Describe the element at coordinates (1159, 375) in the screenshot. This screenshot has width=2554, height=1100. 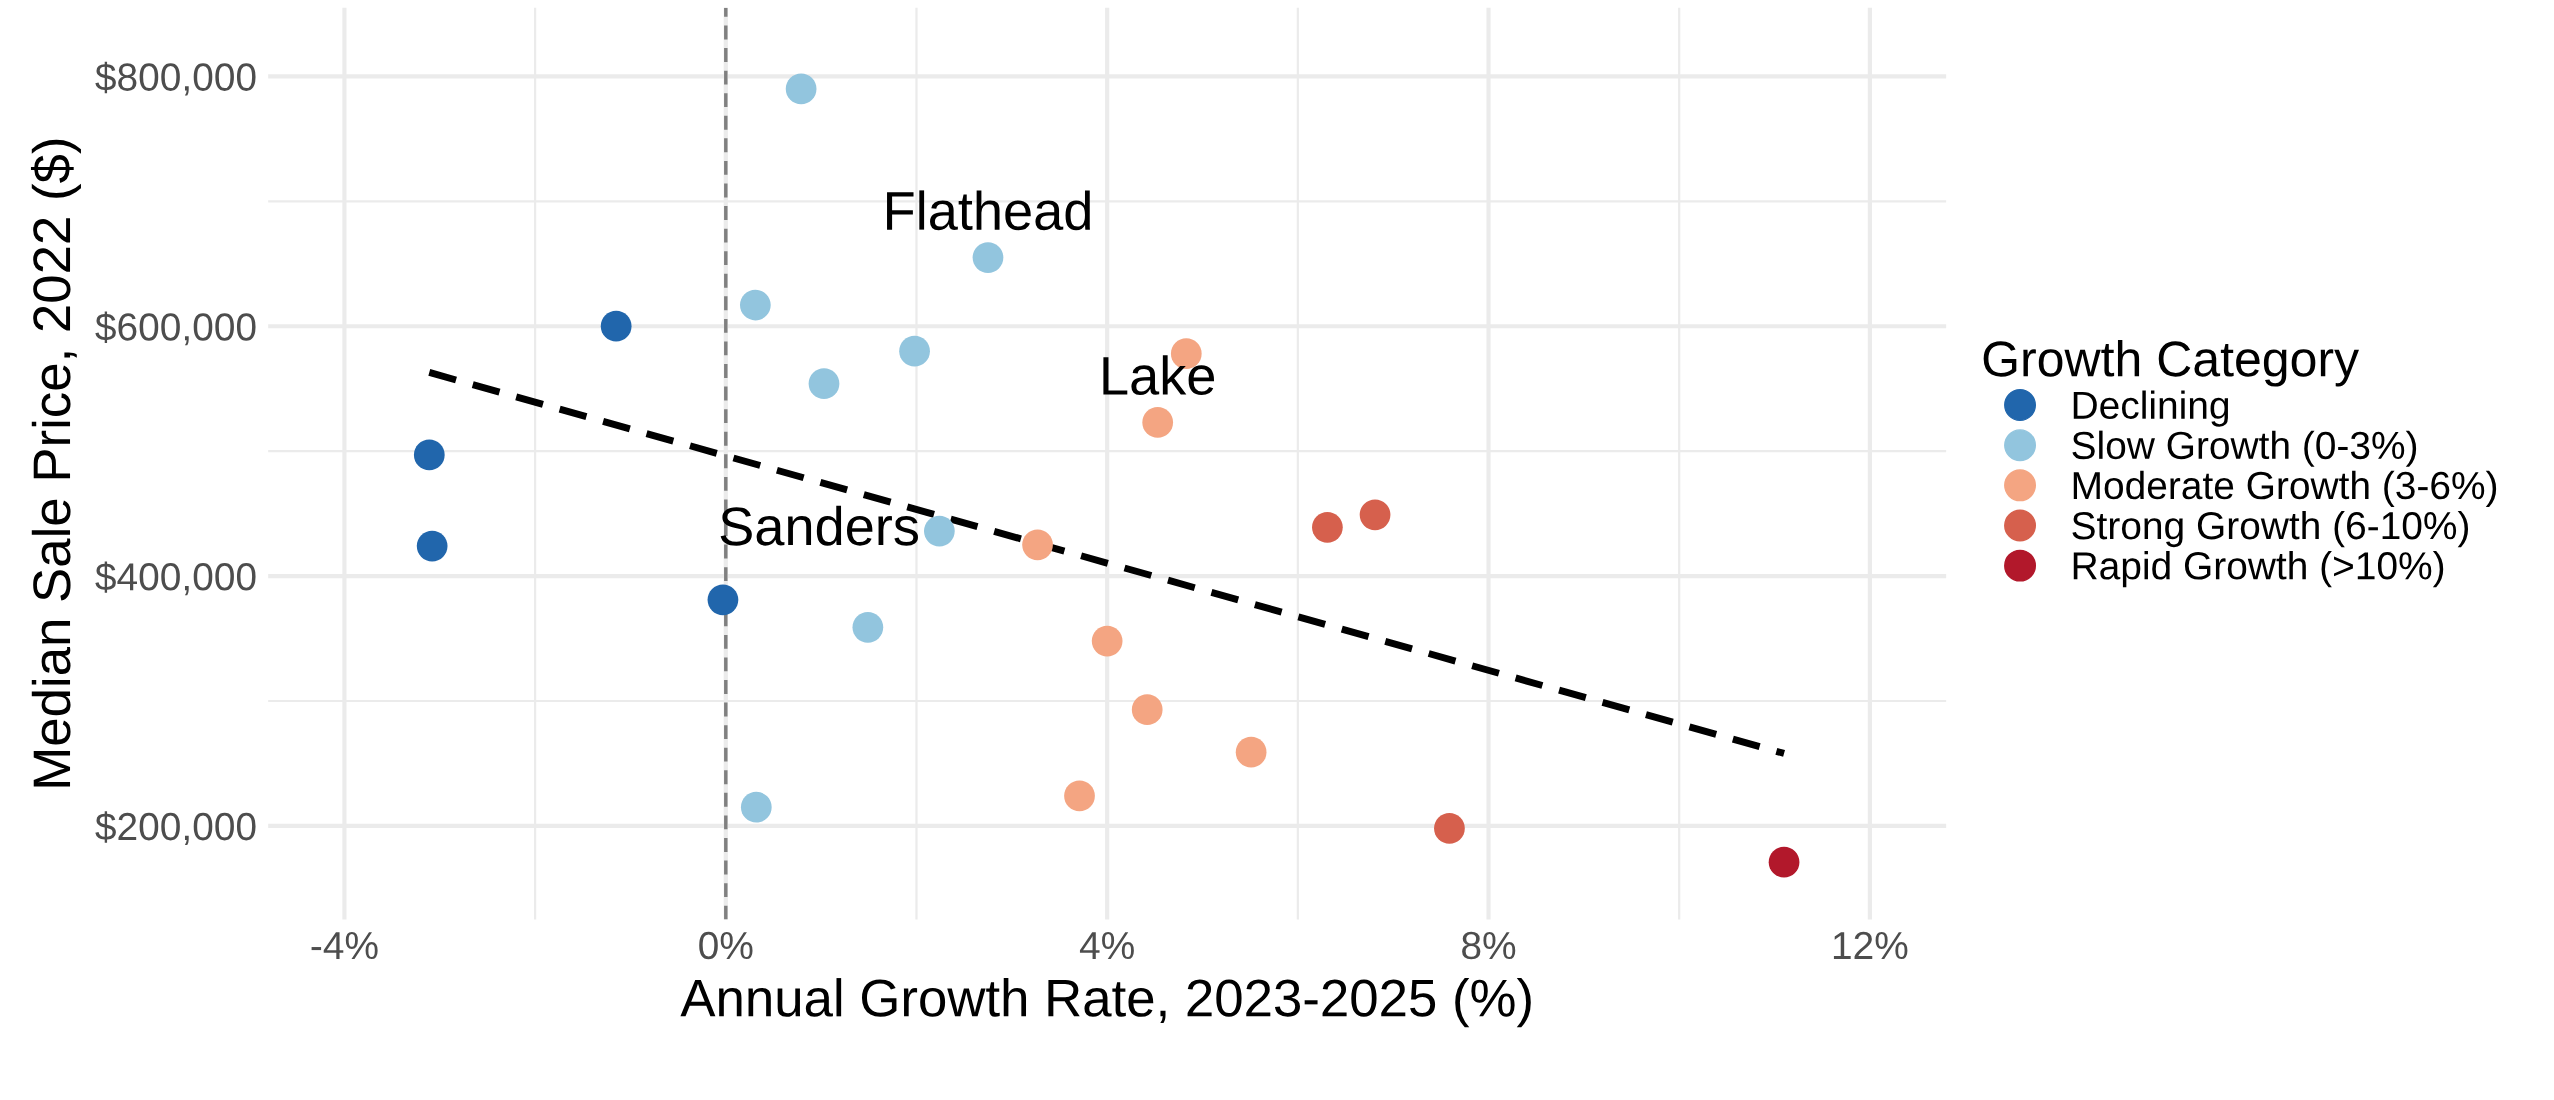
I see `annotation: Lake` at that location.